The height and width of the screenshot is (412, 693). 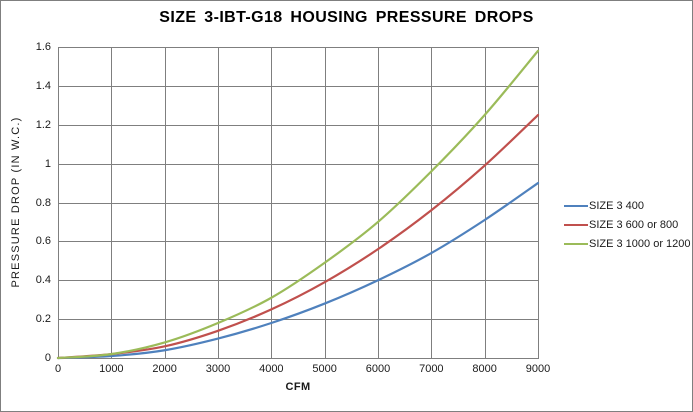 I want to click on y-tick-label: 0.6, so click(x=43, y=241).